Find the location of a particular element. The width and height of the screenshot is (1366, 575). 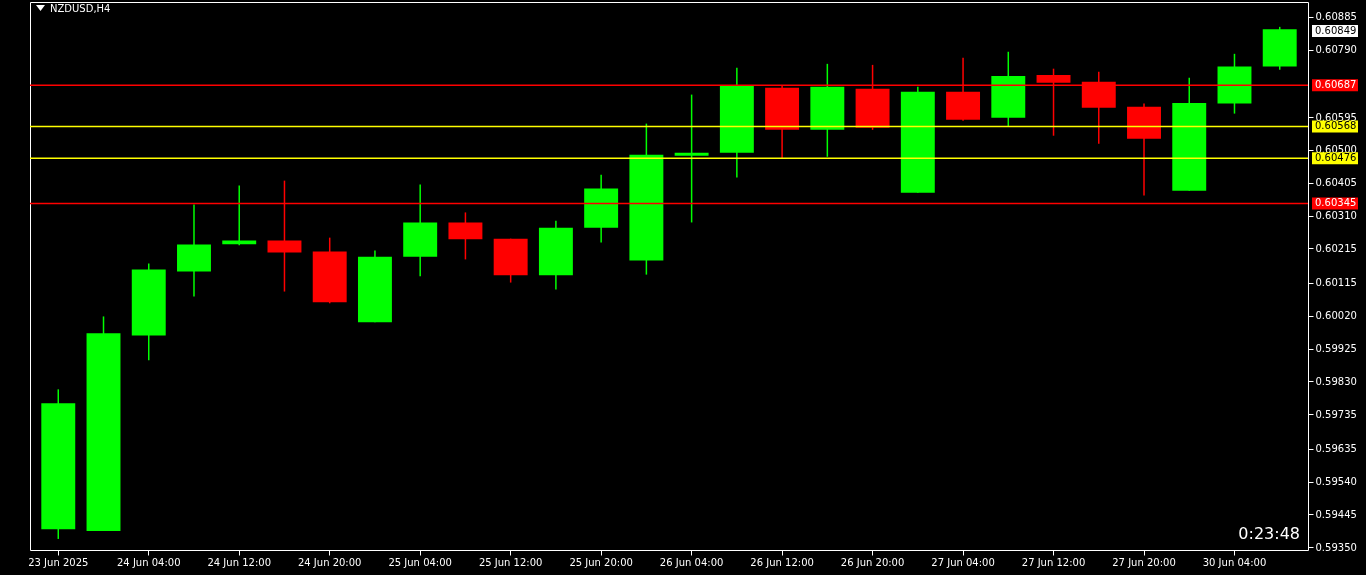

y-tick-label: 0.60115 is located at coordinates (1336, 283).